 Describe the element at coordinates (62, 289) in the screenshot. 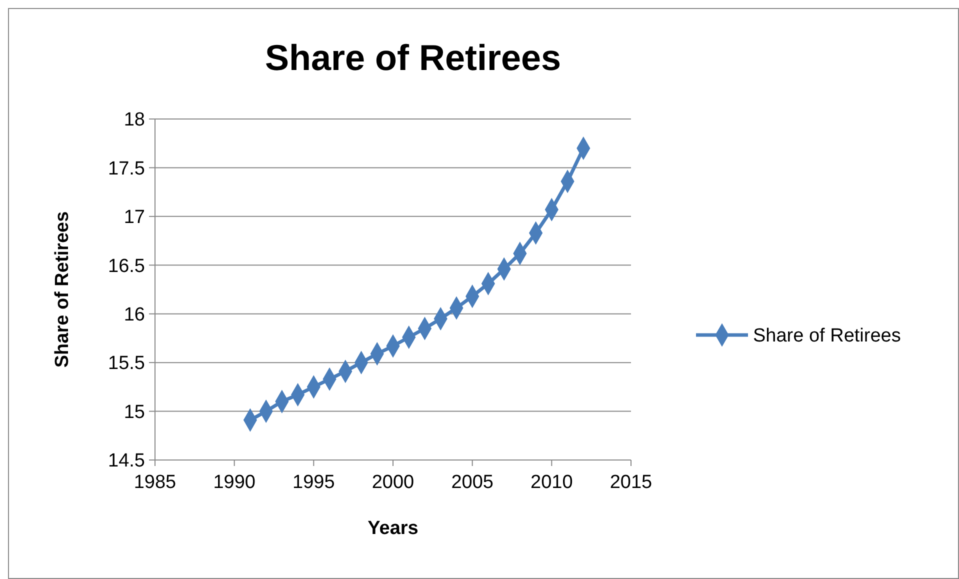

I see `y-axis-title: Share of Retirees` at that location.